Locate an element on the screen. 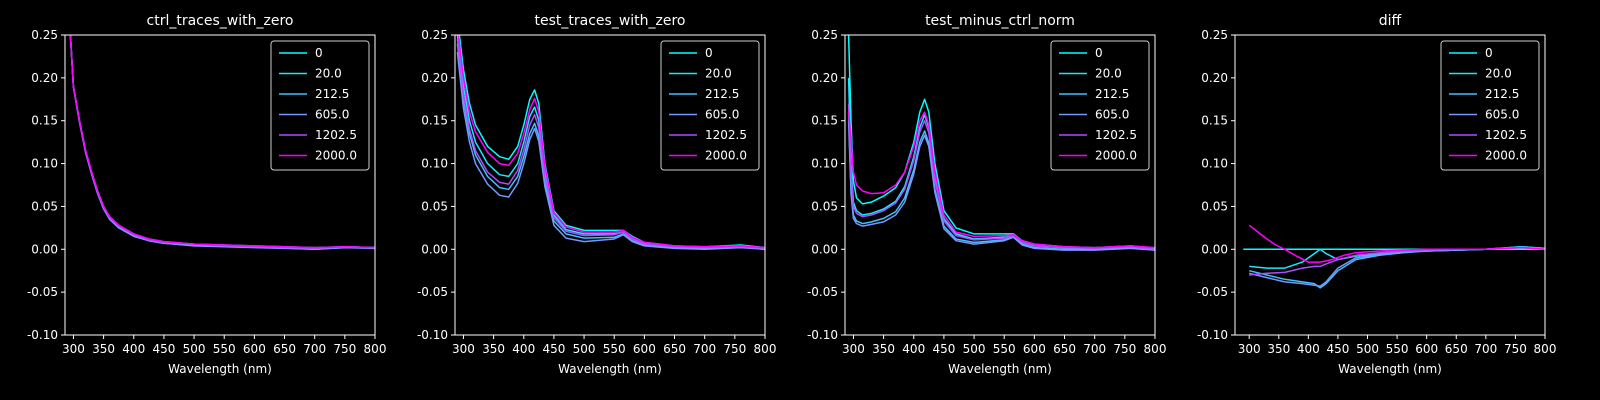 The image size is (1600, 400). panel-title: test_traces_with_zero is located at coordinates (610, 21).